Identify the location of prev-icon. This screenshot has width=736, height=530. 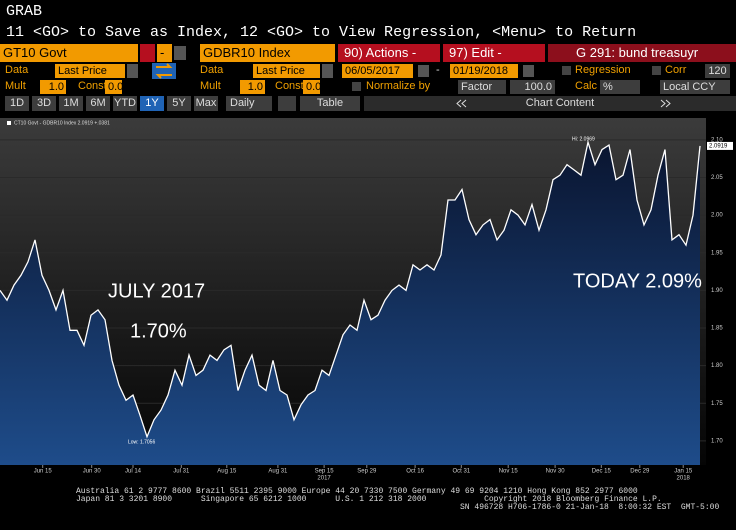
(461, 103).